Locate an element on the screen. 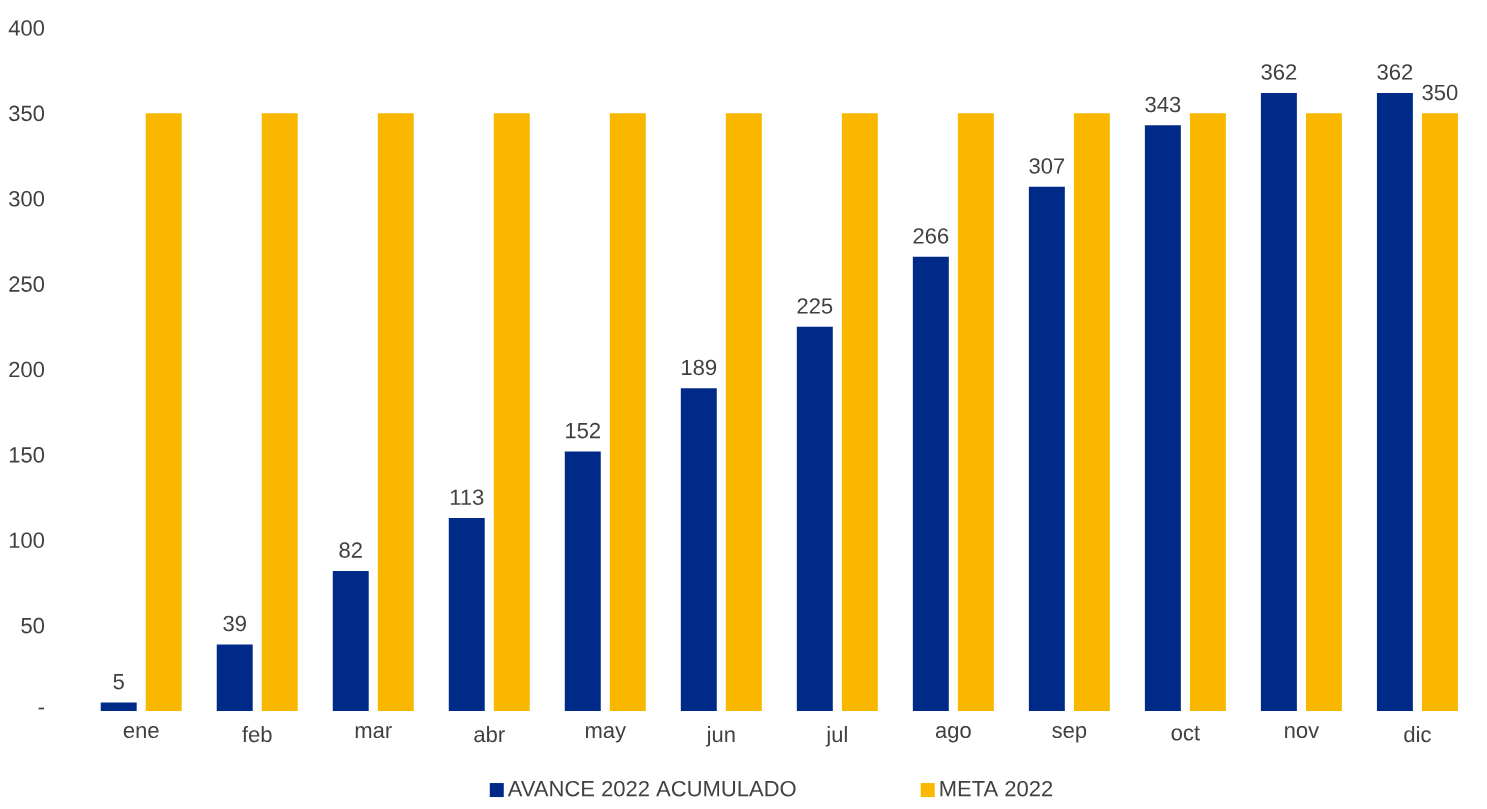  data-label: 266 is located at coordinates (931, 236).